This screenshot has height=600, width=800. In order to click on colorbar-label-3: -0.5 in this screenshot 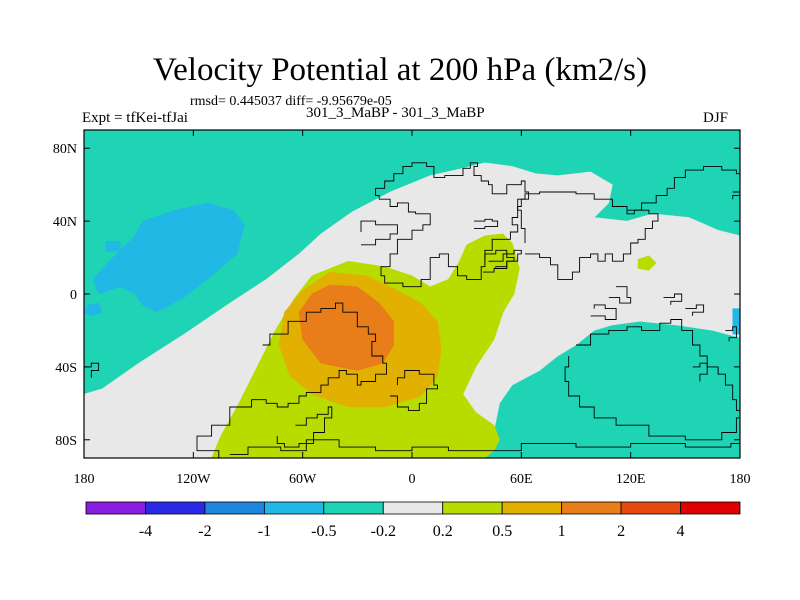, I will do `click(323, 531)`.